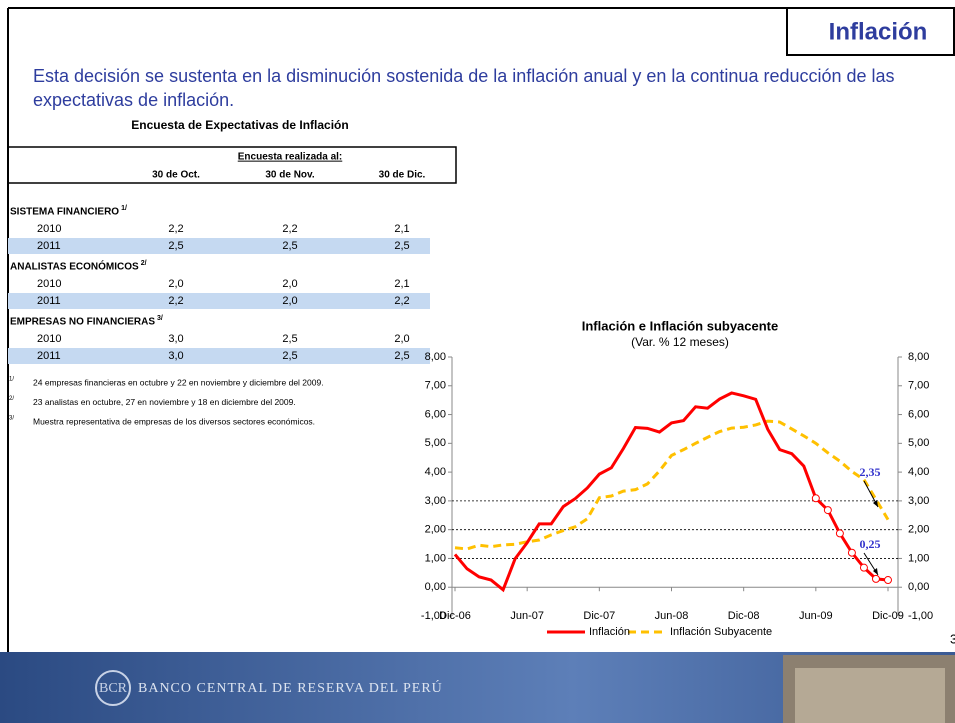 The width and height of the screenshot is (955, 723). Describe the element at coordinates (918, 472) in the screenshot. I see `y2-tick-label: 4,00` at that location.